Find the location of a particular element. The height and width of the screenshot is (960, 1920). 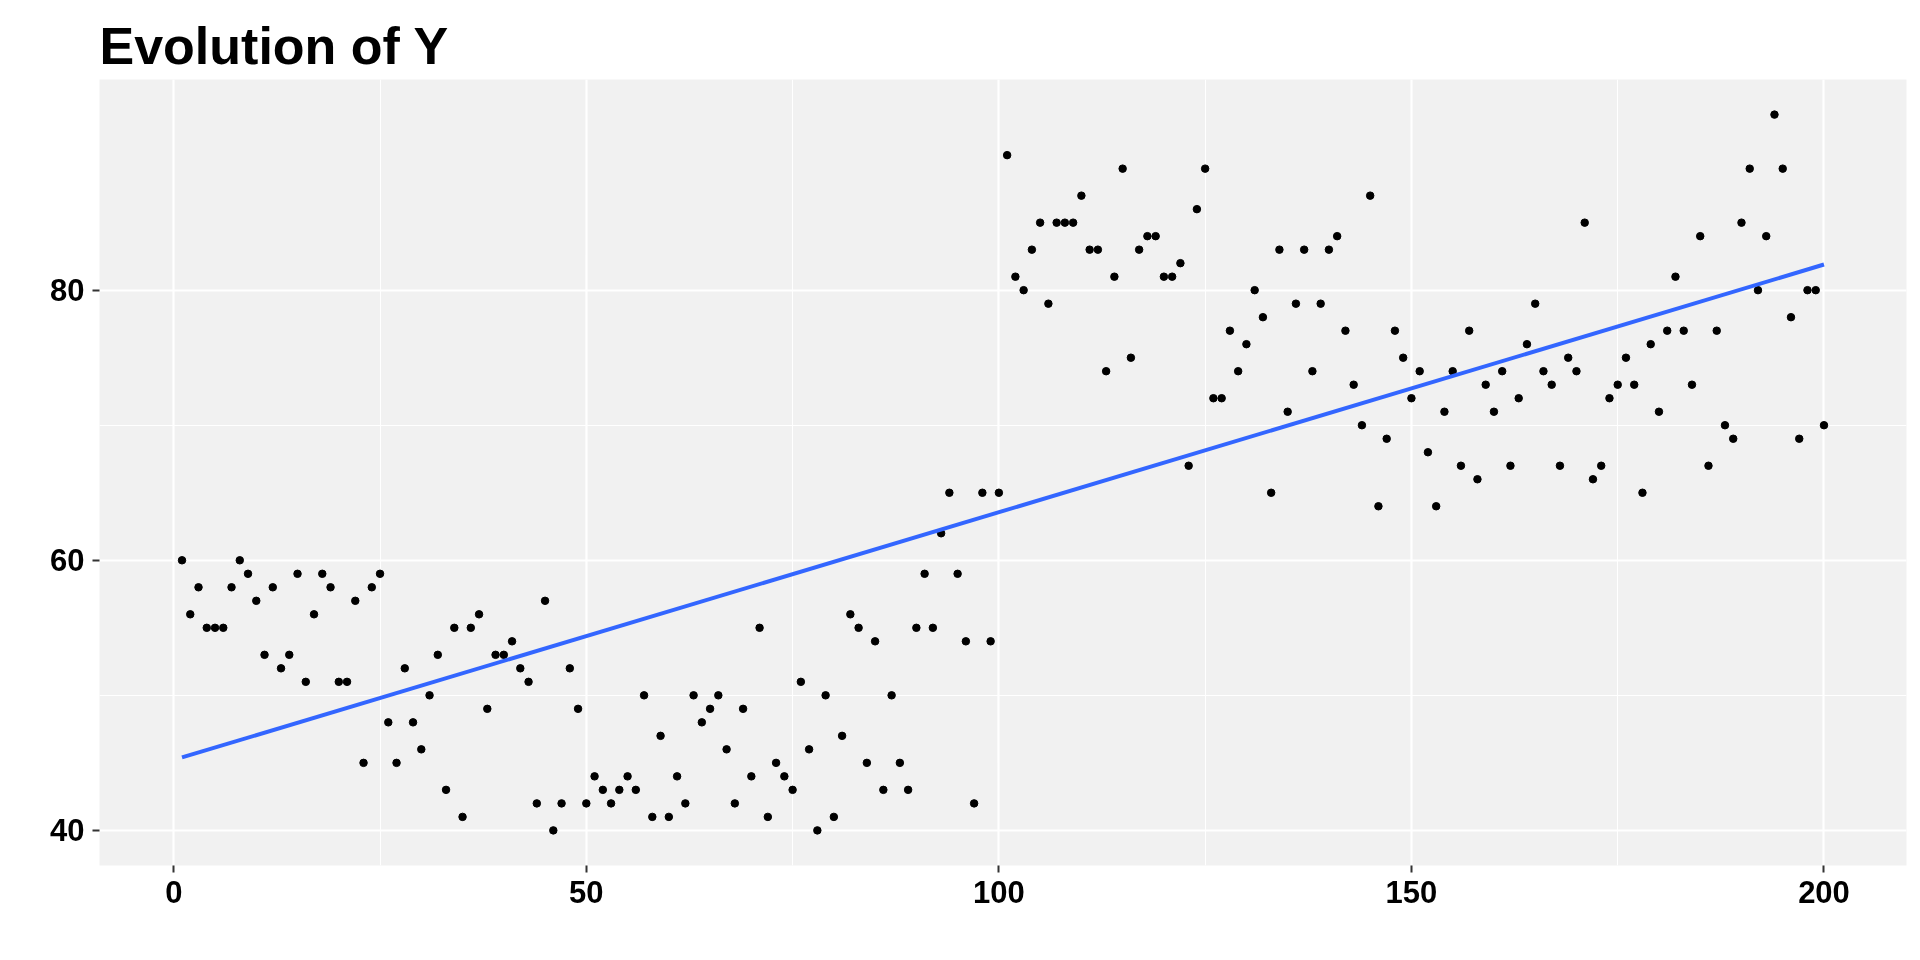

x-tick-label: 0 is located at coordinates (174, 892).